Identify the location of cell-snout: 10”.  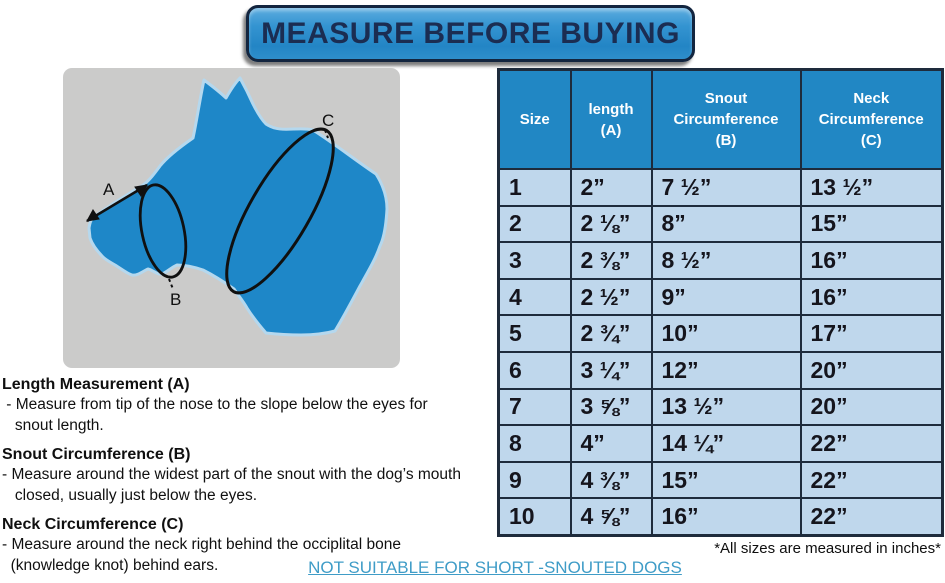
(726, 333).